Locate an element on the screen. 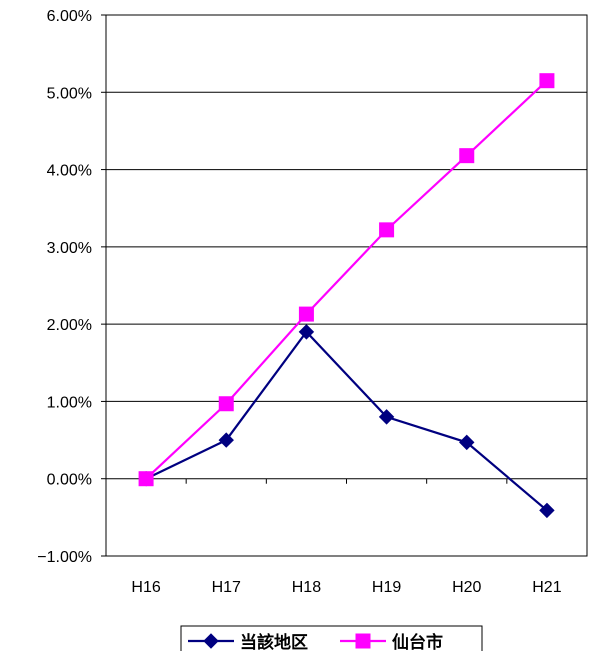  y-tick-label: −1.00% is located at coordinates (64, 557).